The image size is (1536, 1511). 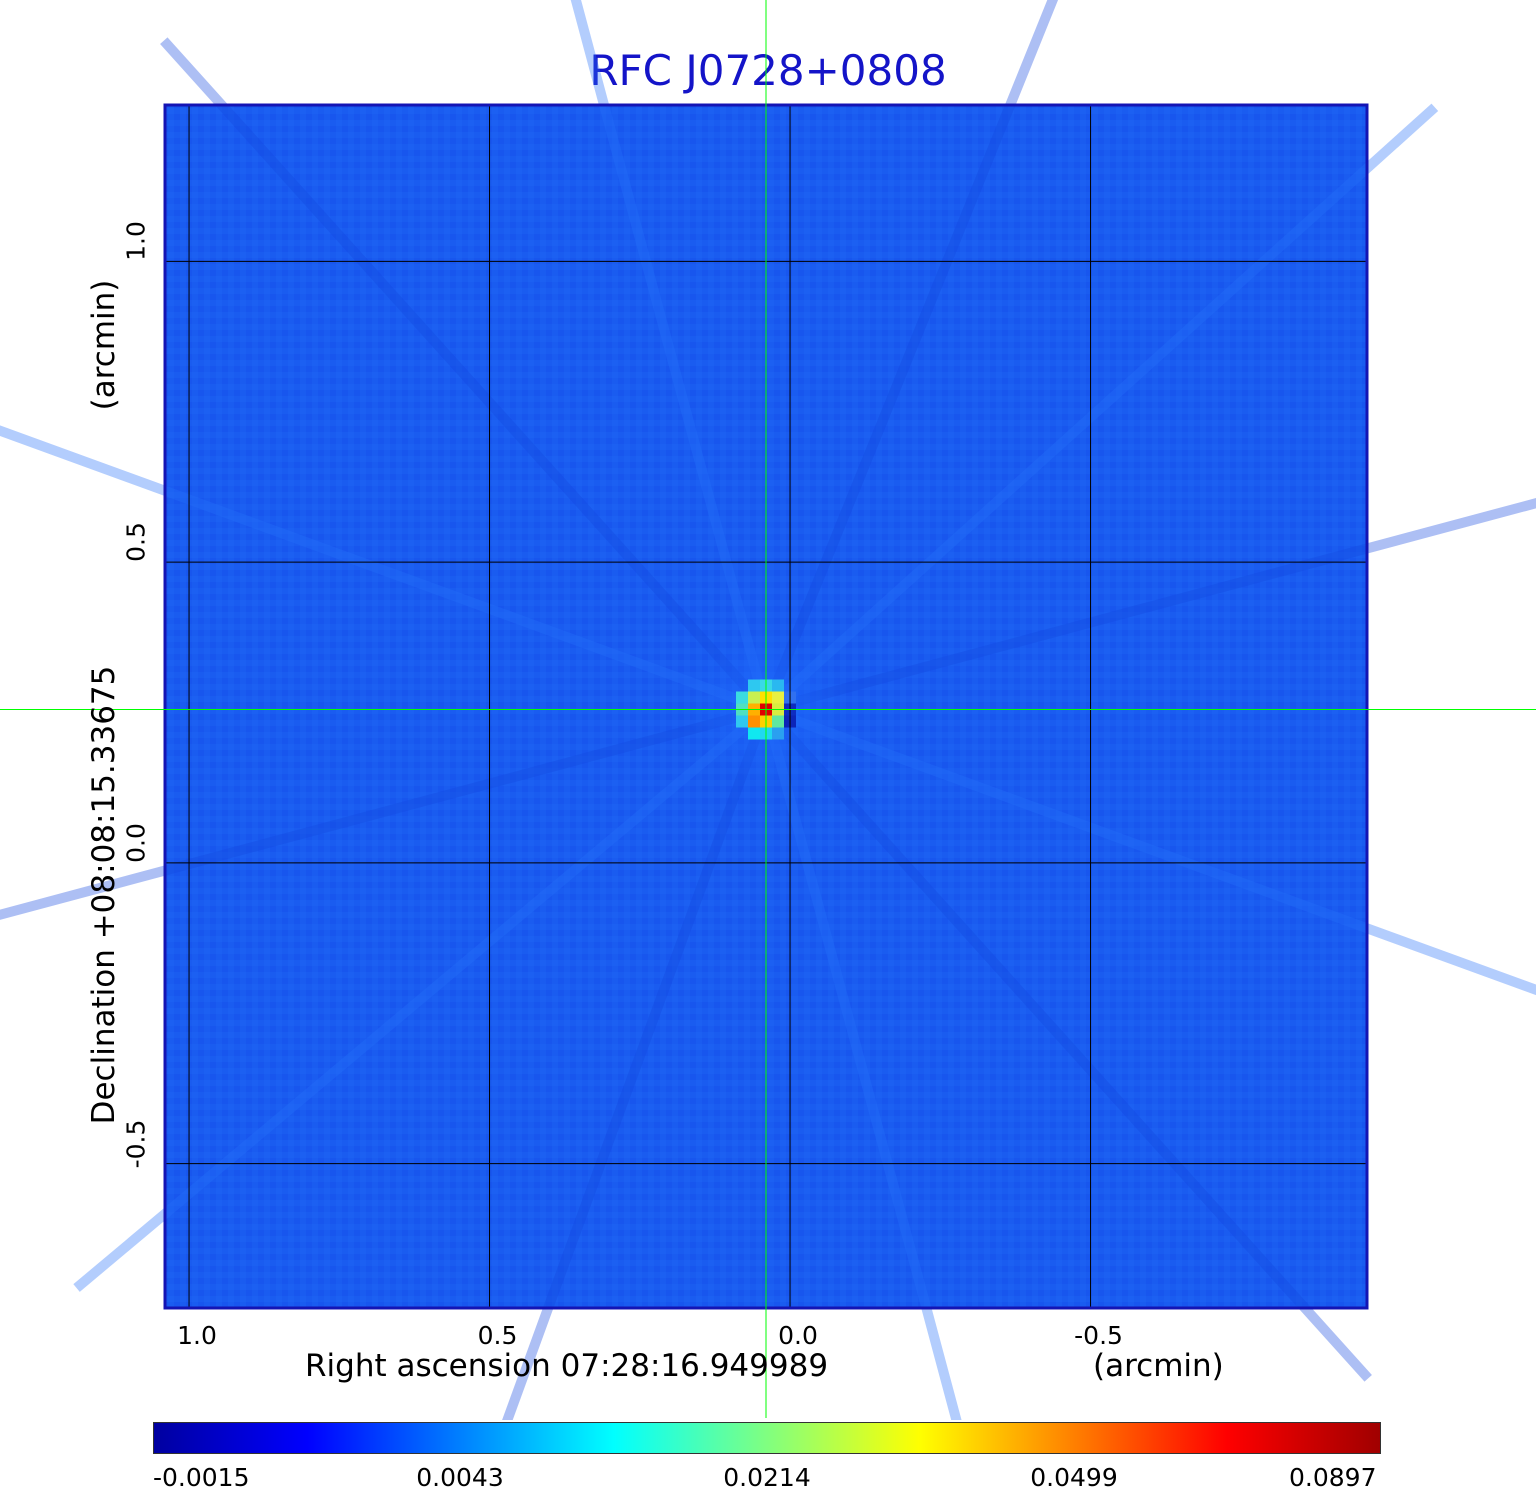 I want to click on x-tick-label: 1.0, so click(x=197, y=1335).